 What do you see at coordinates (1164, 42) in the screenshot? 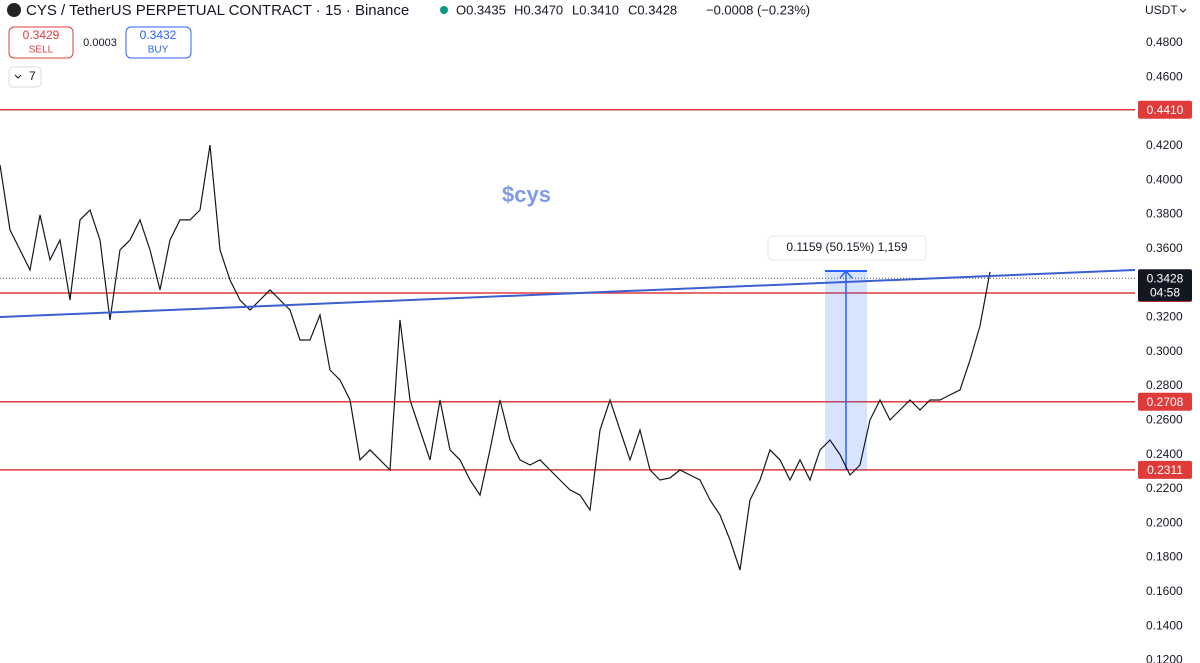
I see `y-tick-label: 0.4800` at bounding box center [1164, 42].